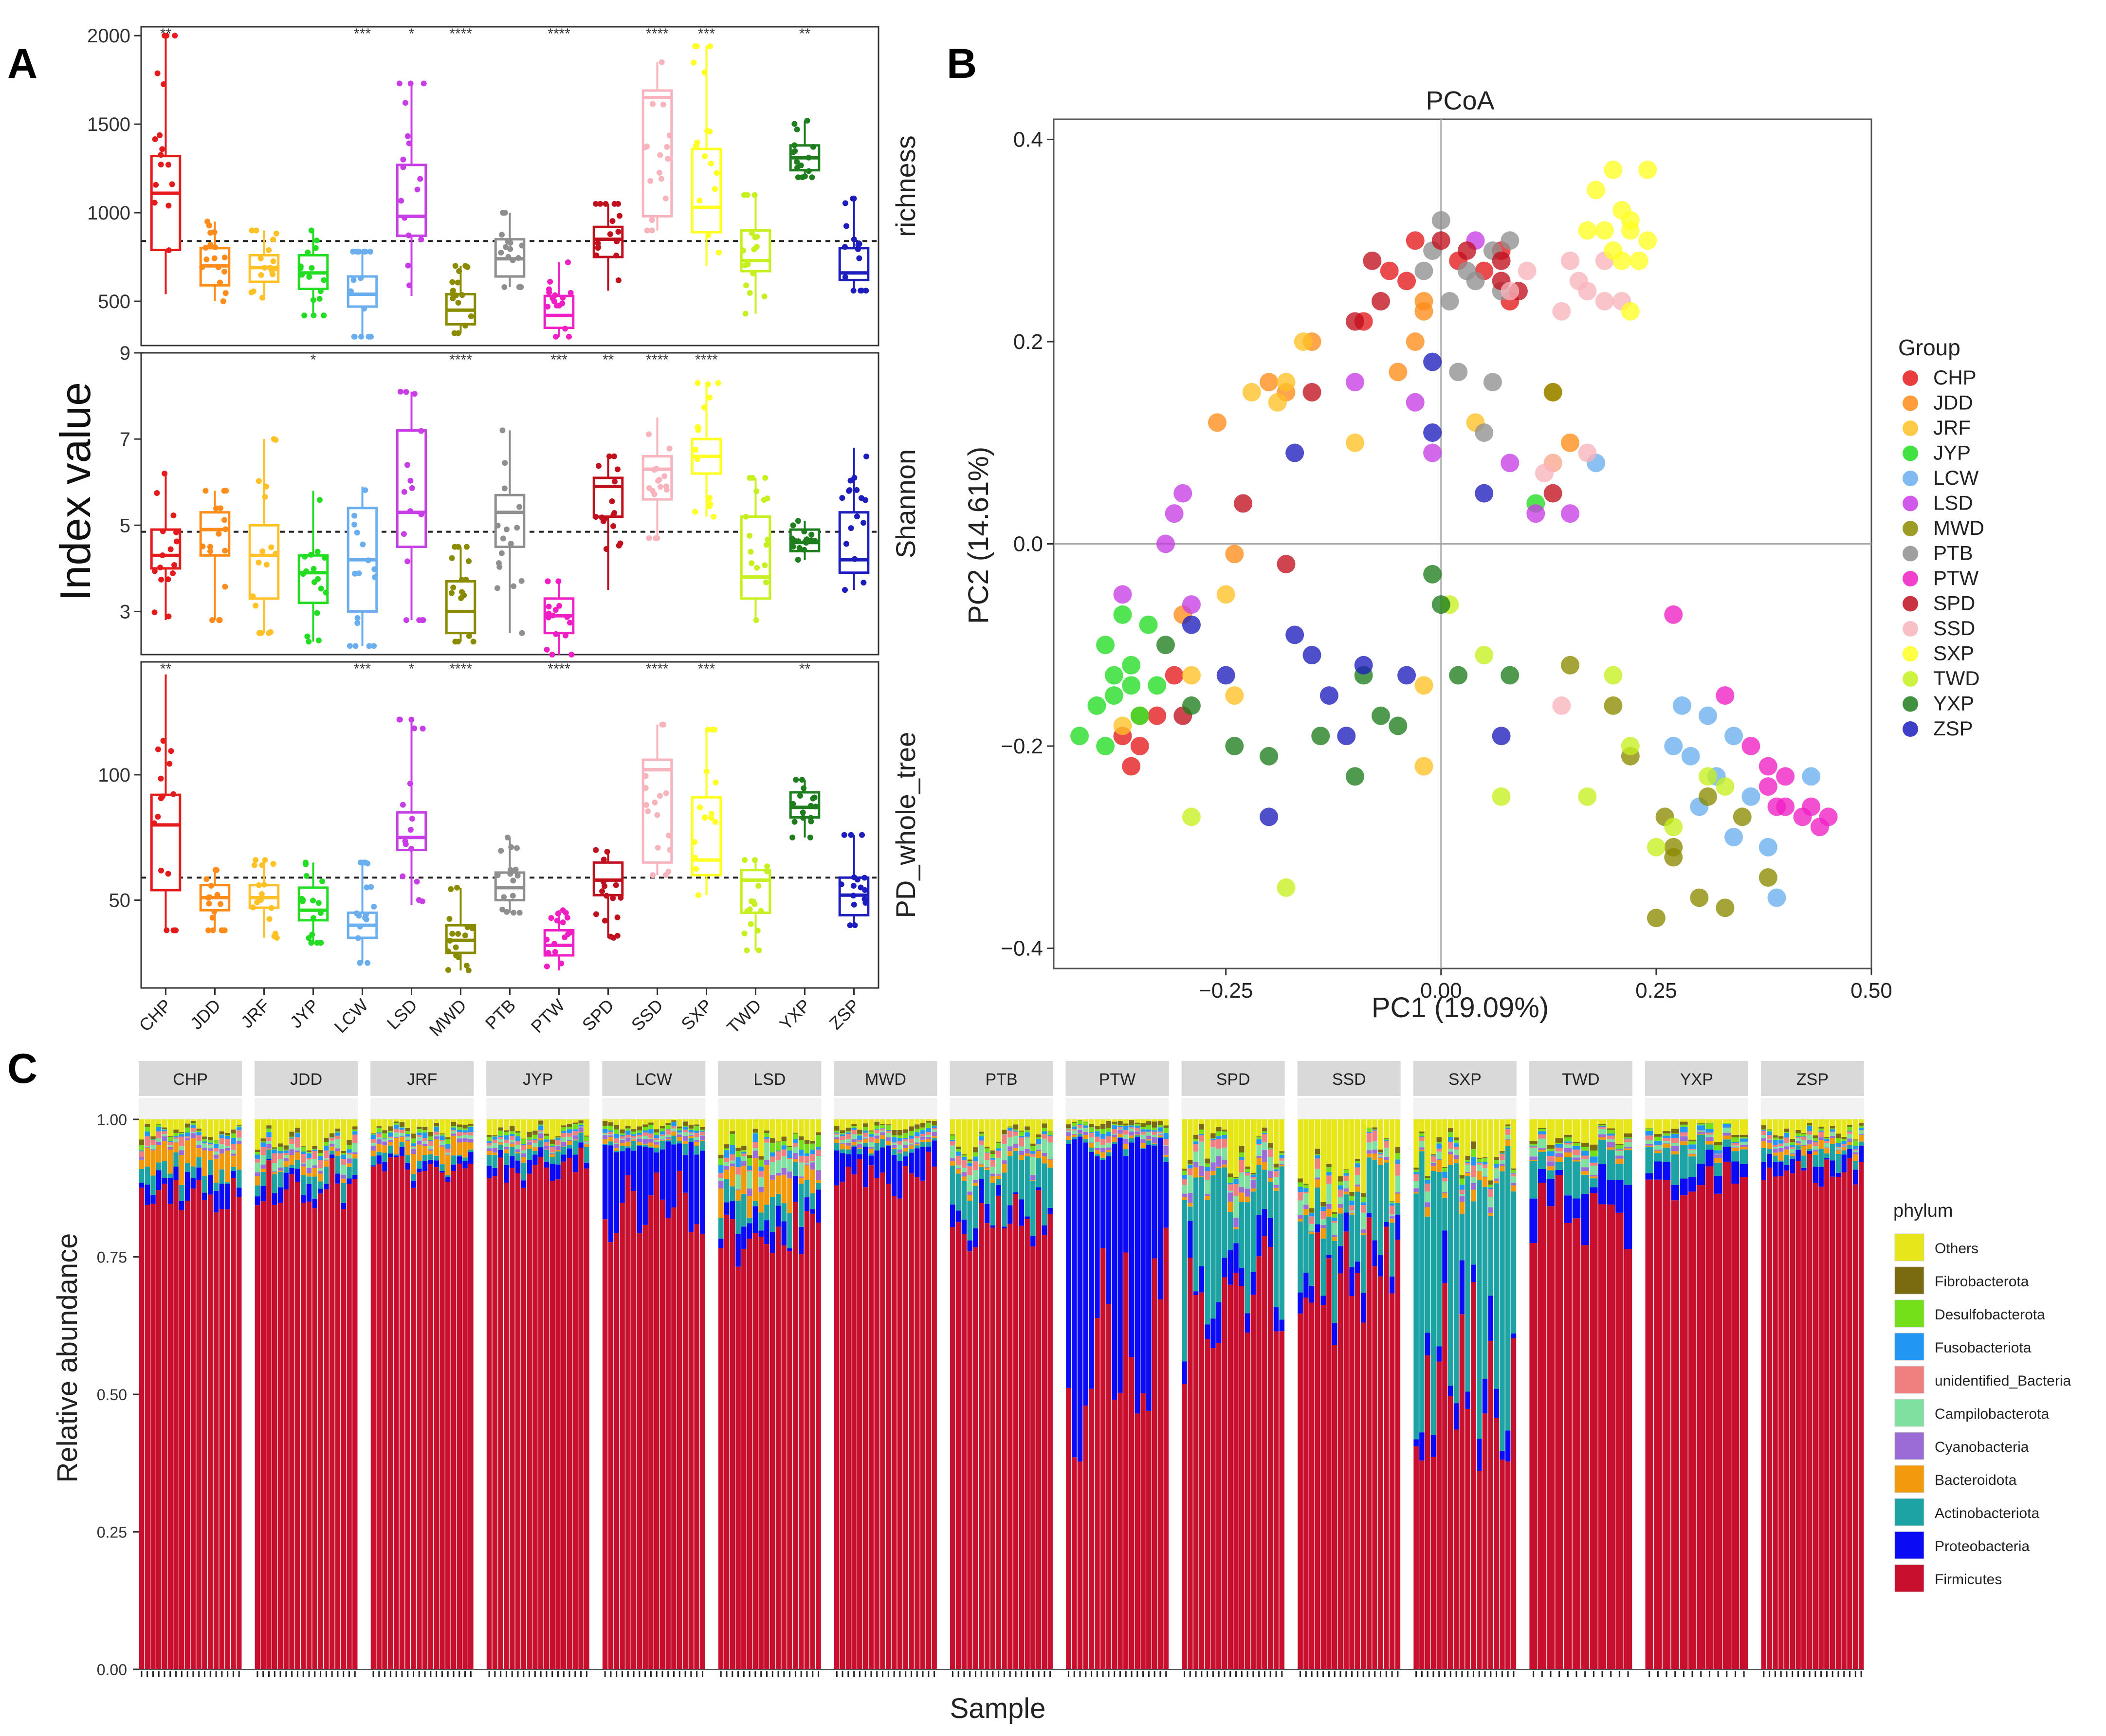  Describe the element at coordinates (1983, 1348) in the screenshot. I see `legend-label: Fusobacteriota` at that location.